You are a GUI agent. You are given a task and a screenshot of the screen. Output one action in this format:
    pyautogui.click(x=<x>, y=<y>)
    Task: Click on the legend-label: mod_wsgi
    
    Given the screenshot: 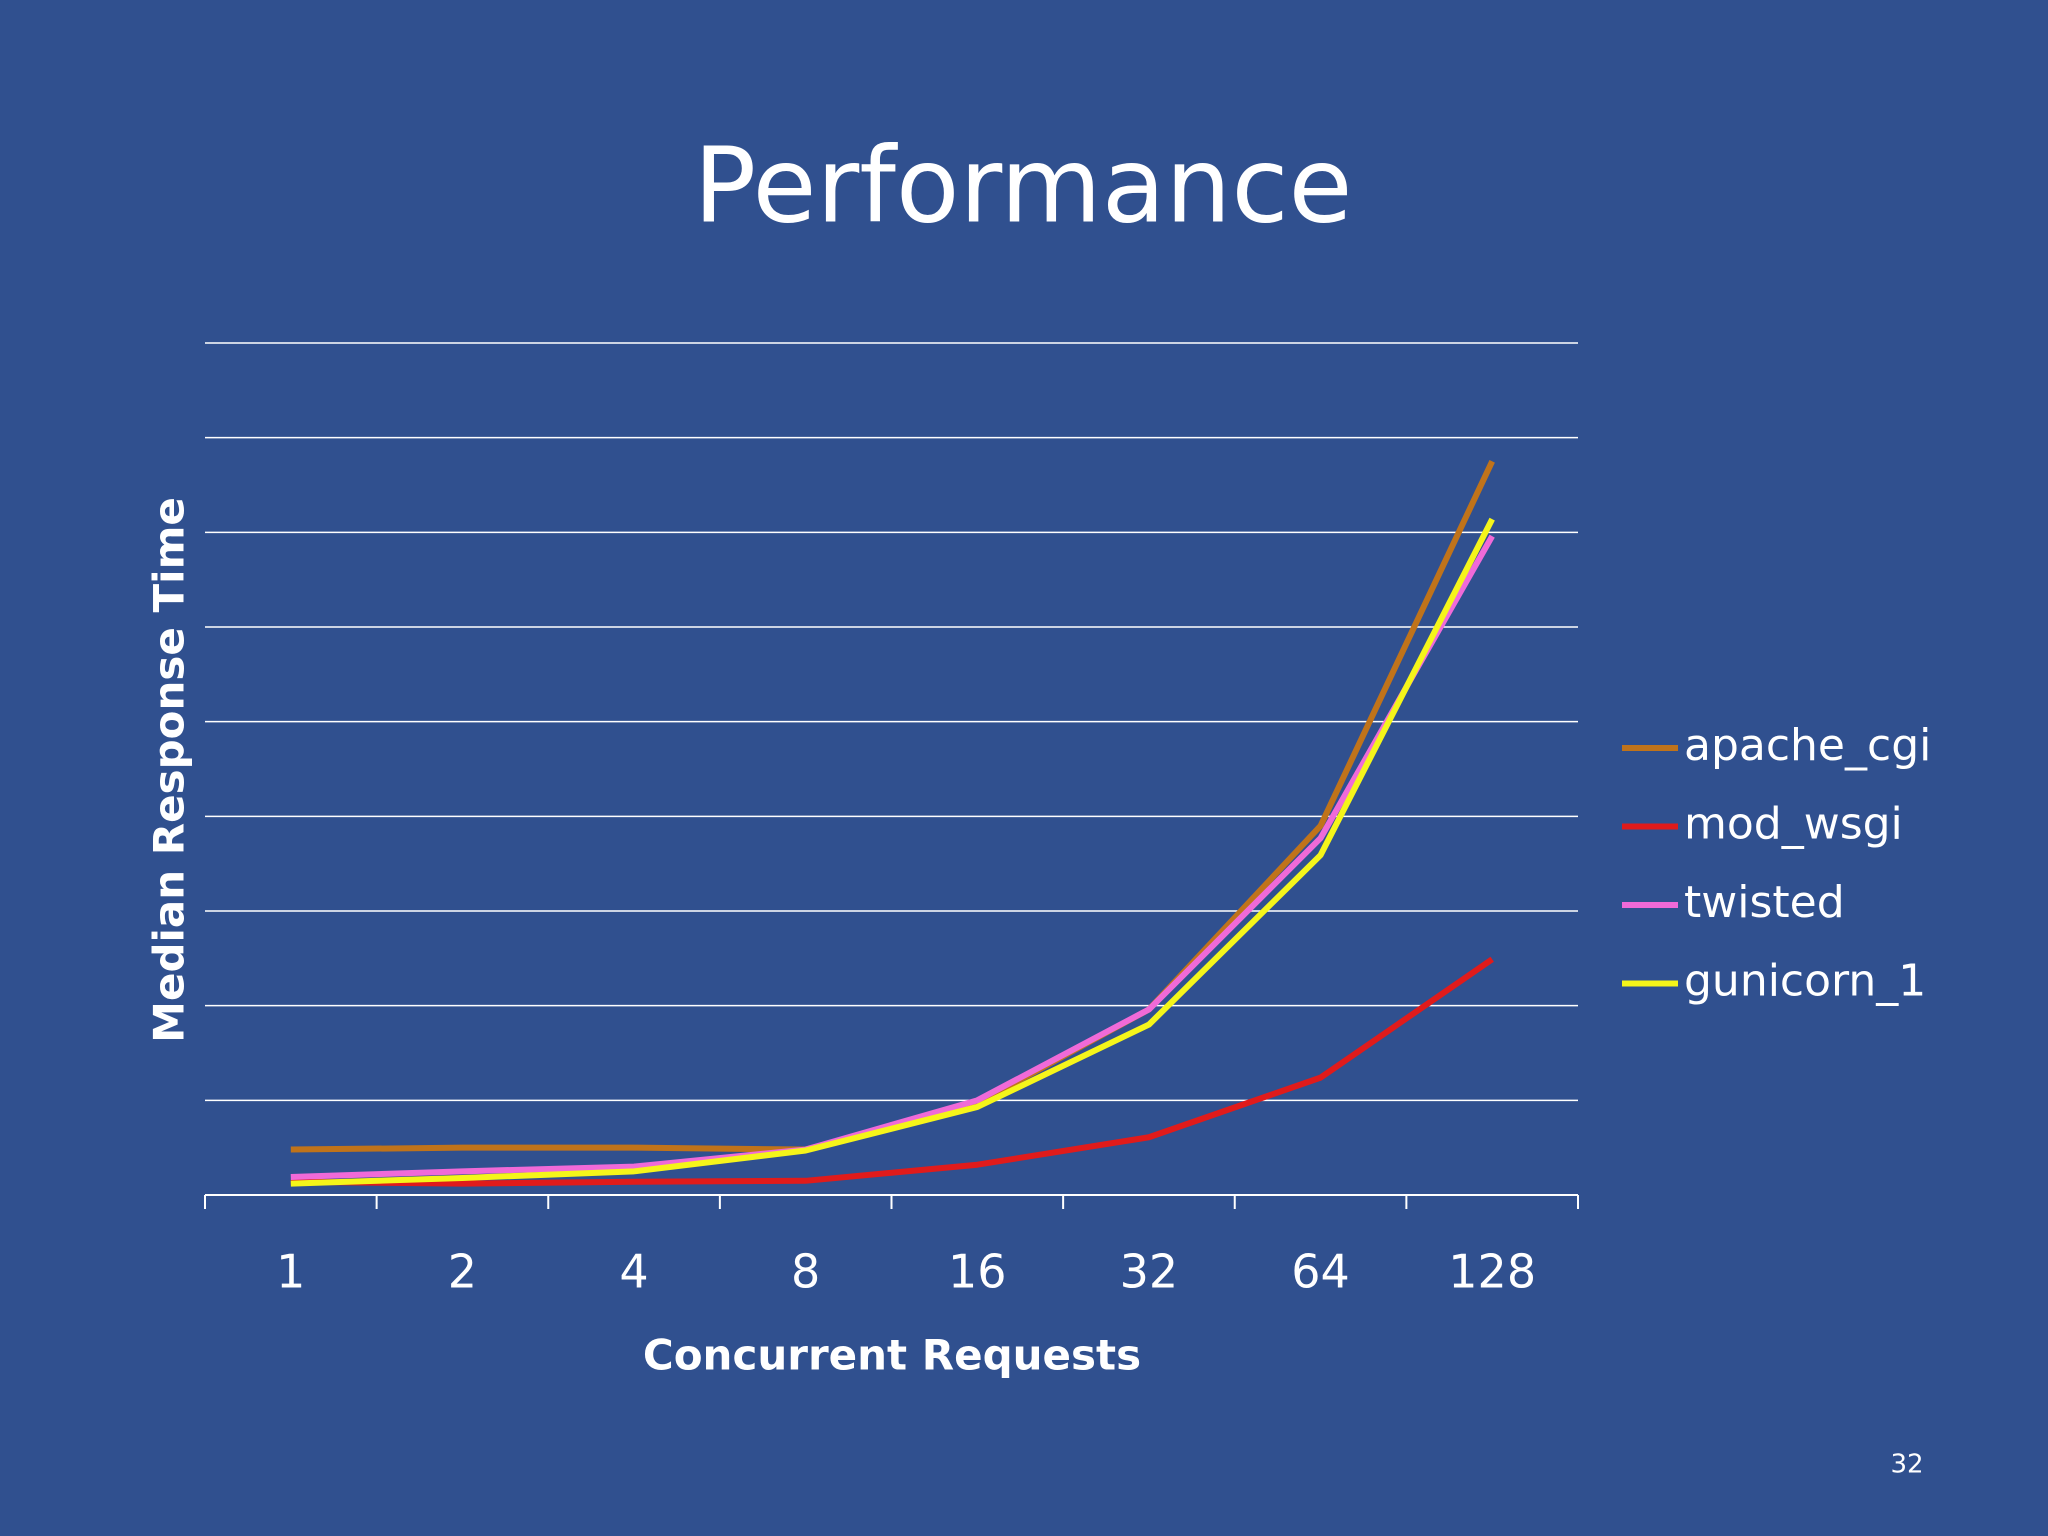 What is the action you would take?
    pyautogui.click(x=1793, y=824)
    